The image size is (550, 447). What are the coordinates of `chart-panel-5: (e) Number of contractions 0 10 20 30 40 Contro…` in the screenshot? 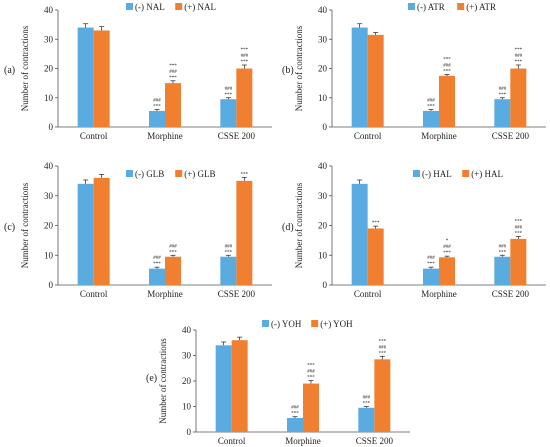 It's located at (278, 382).